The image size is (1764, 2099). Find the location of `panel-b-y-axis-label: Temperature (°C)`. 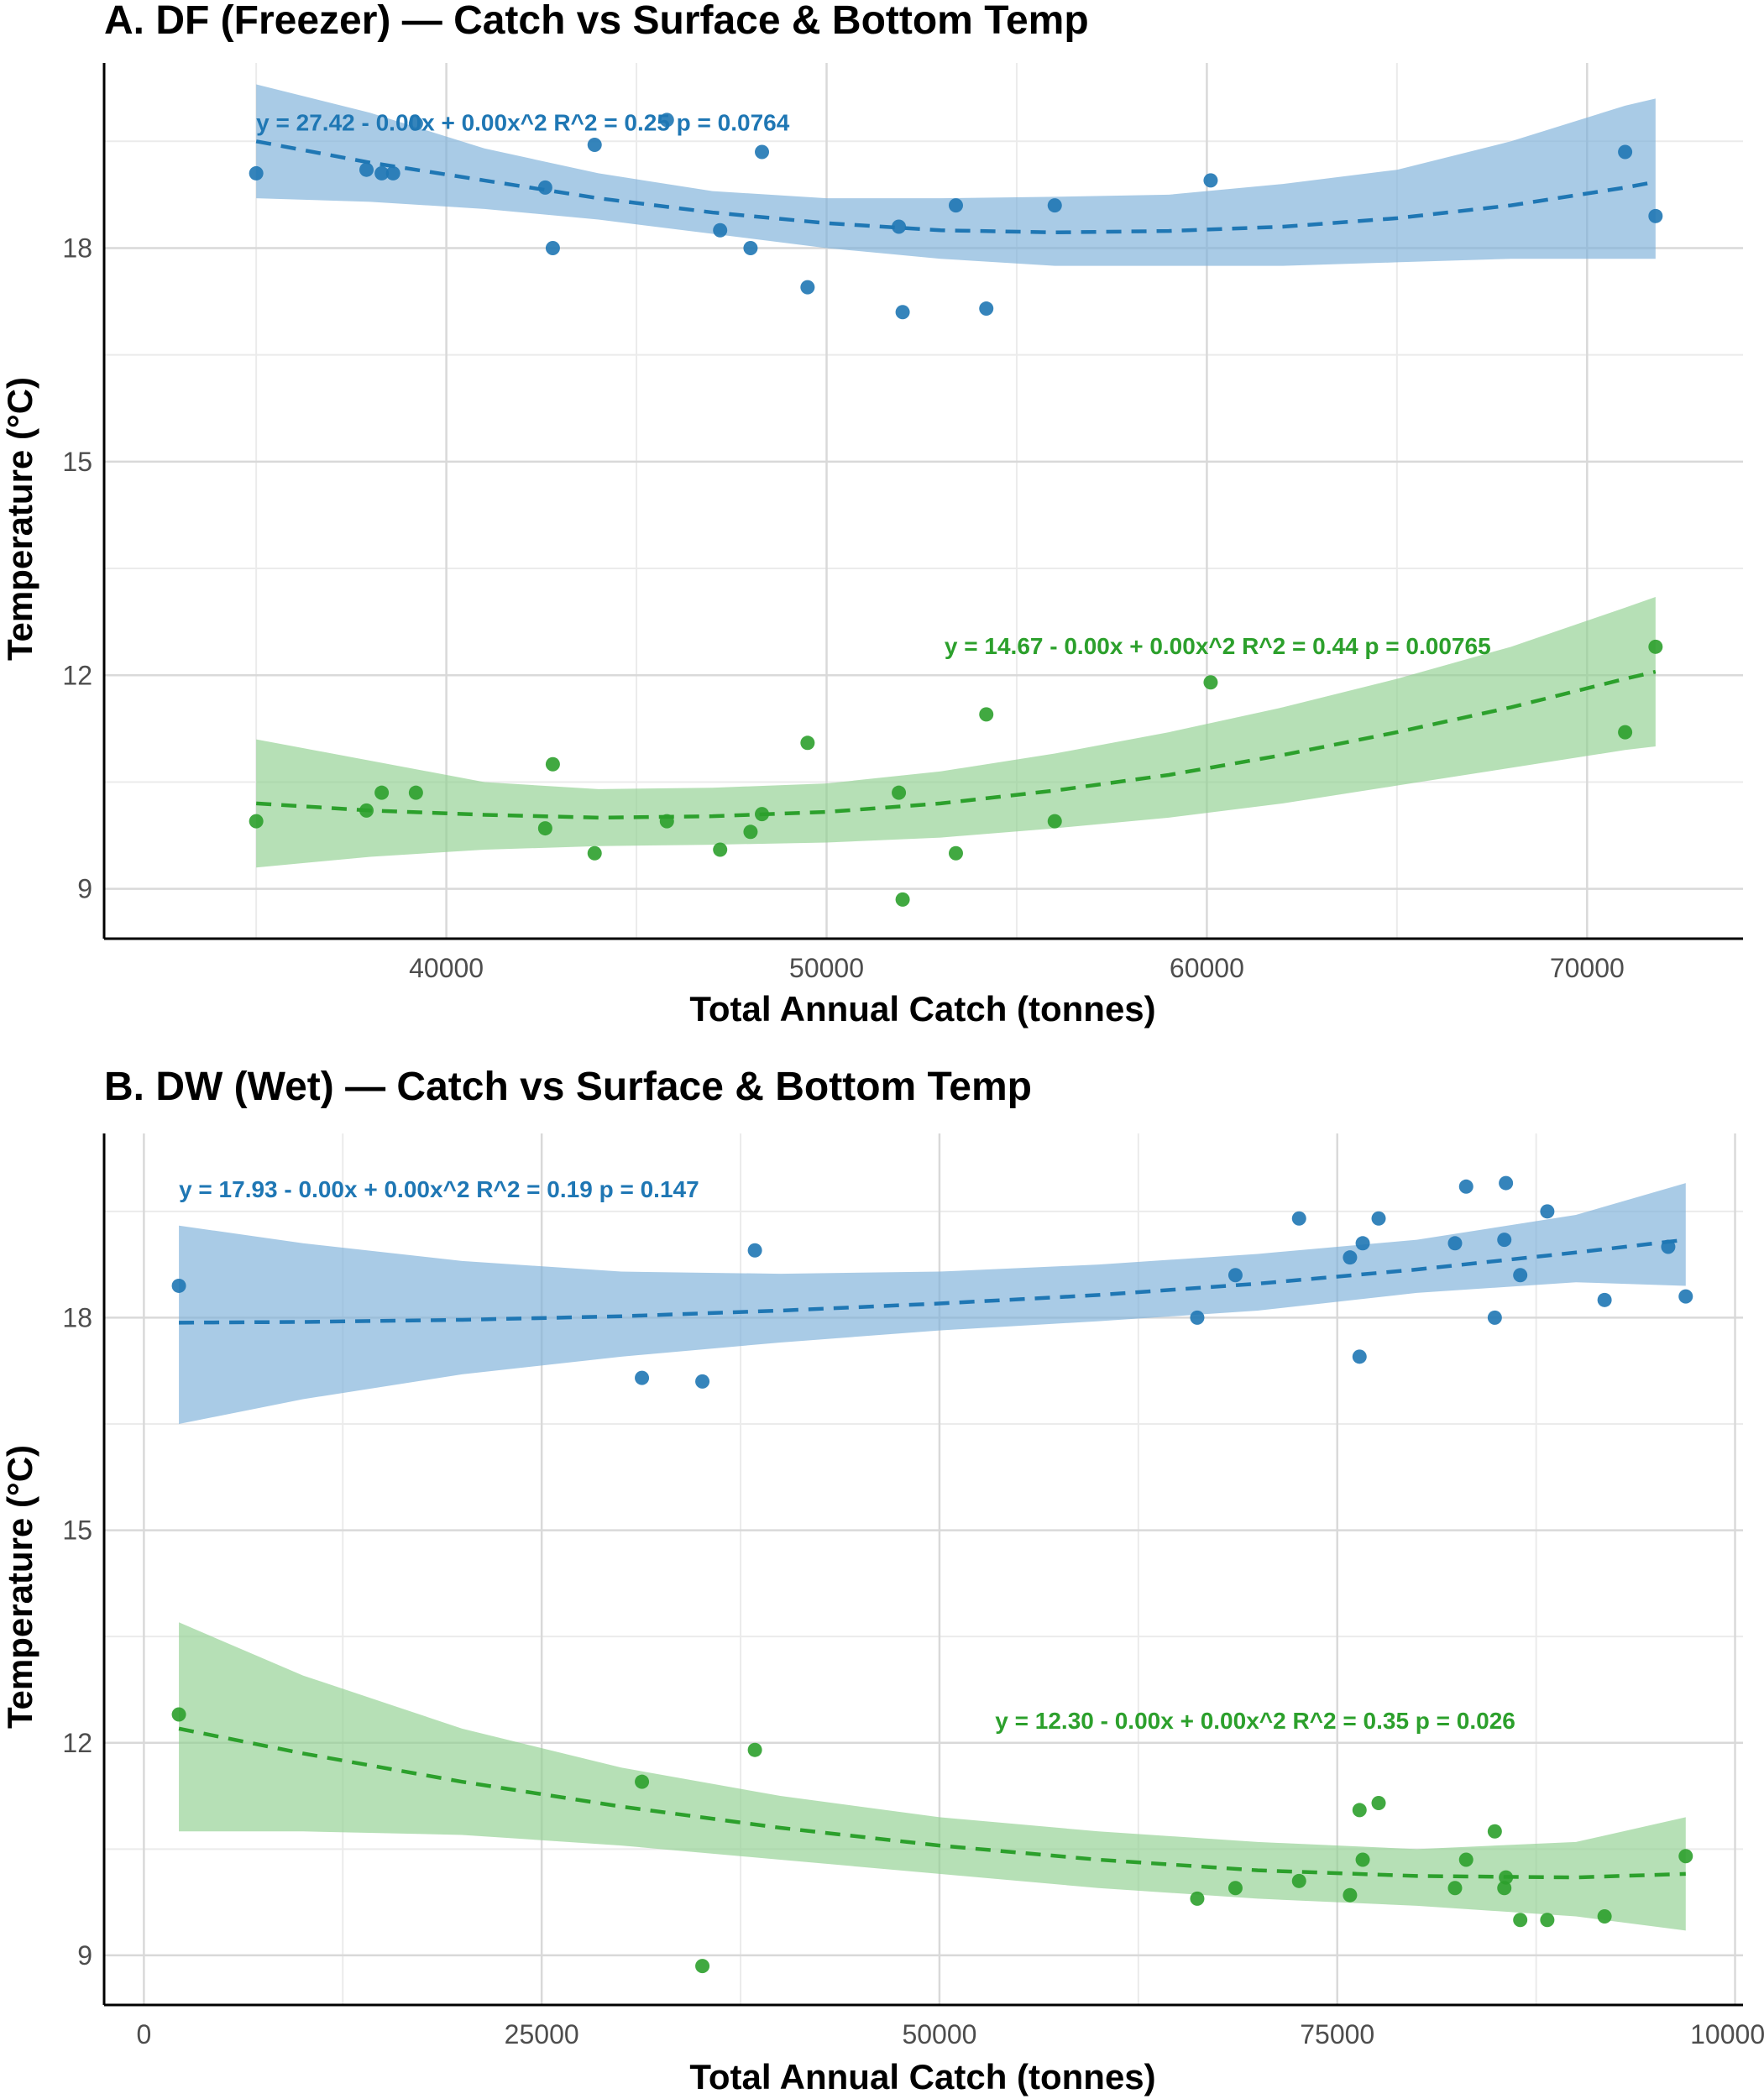

panel-b-y-axis-label: Temperature (°C) is located at coordinates (19, 1587).